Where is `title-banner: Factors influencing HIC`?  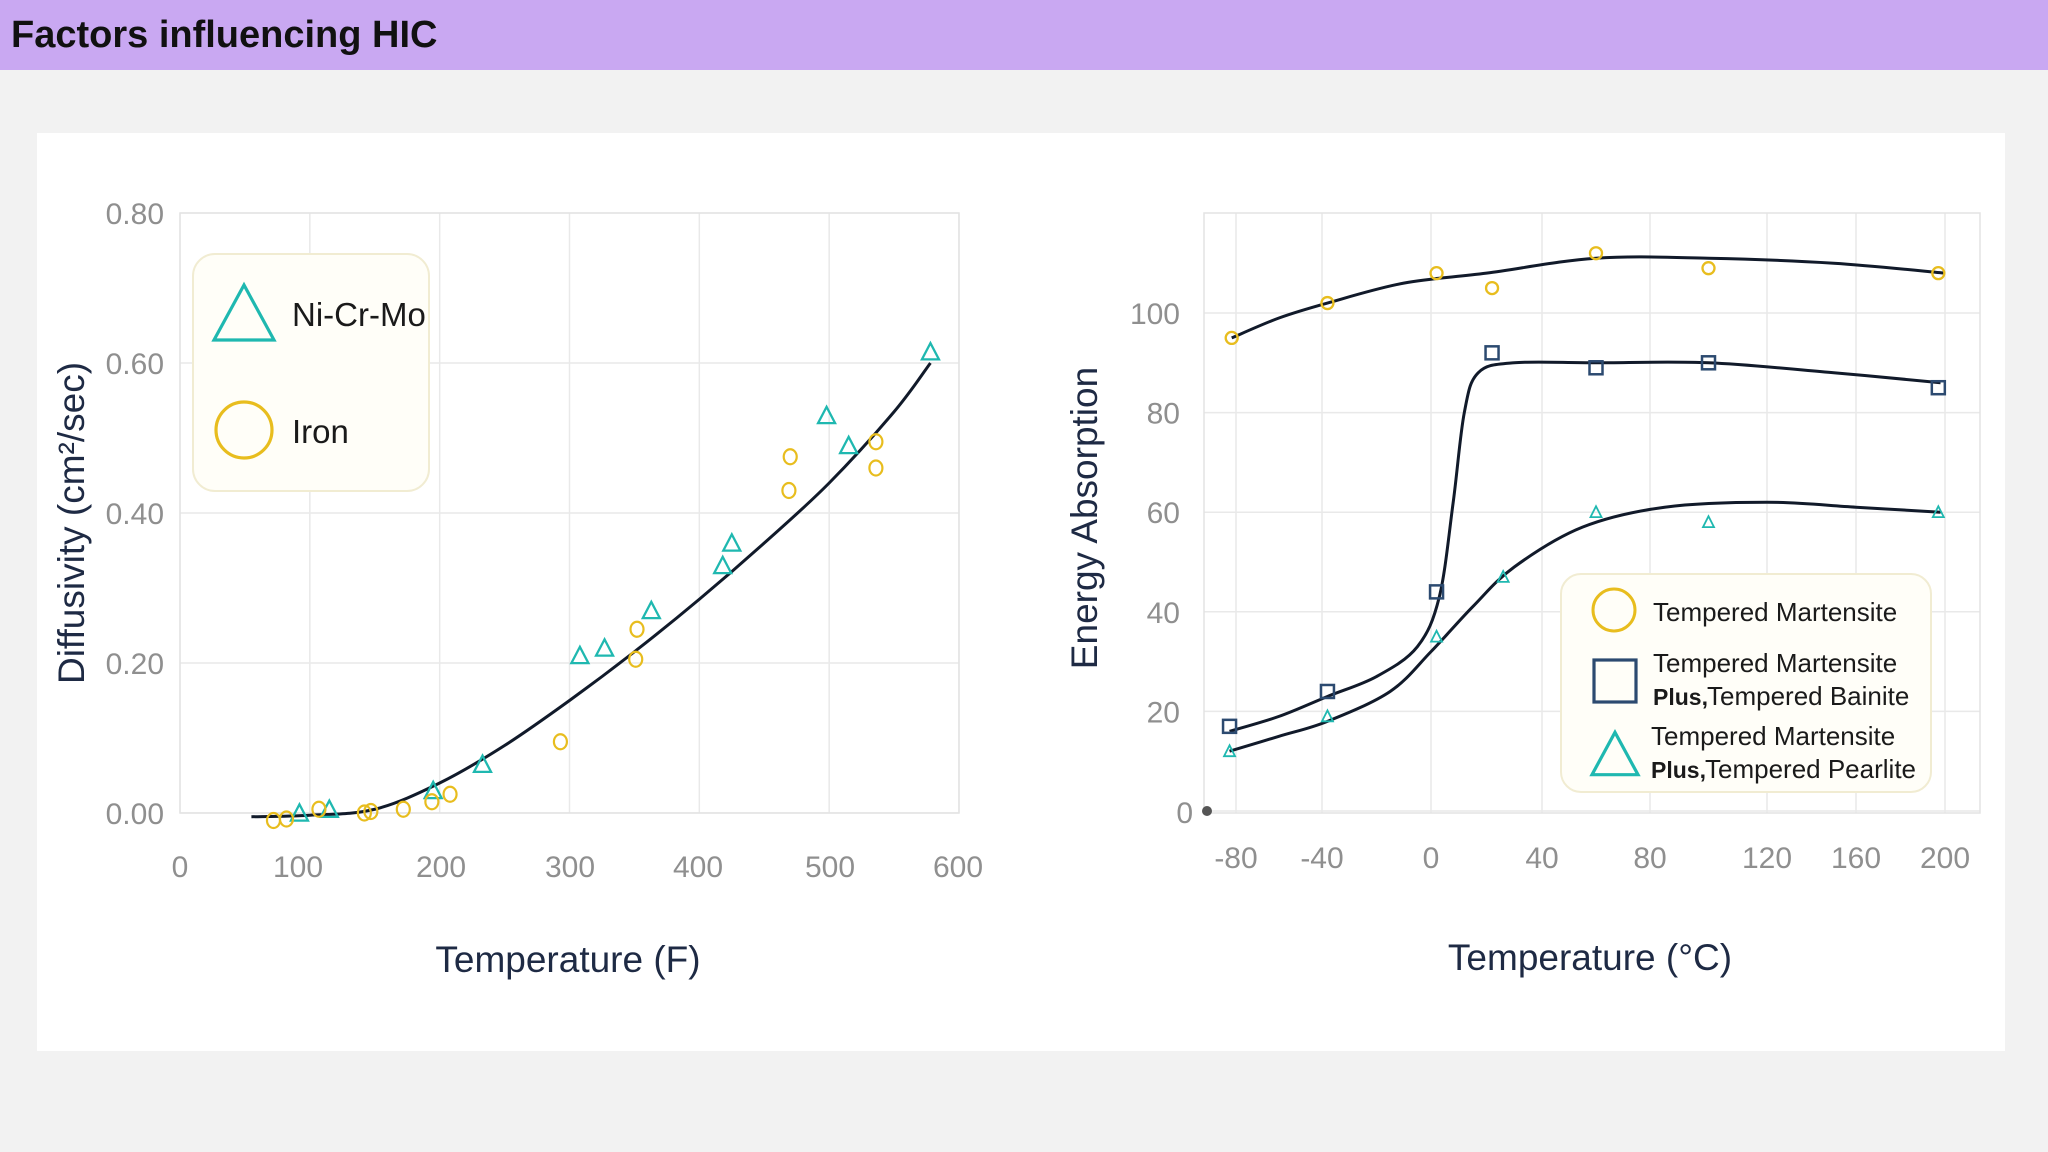
title-banner: Factors influencing HIC is located at coordinates (1024, 35).